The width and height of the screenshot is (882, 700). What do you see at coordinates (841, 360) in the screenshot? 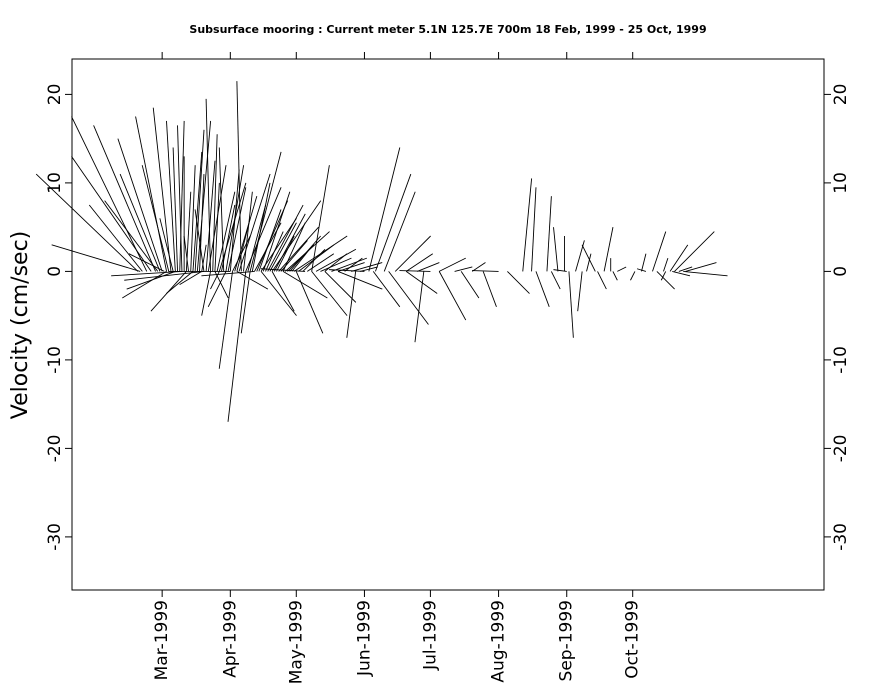
I see `y-tick-label-right: -10` at bounding box center [841, 360].